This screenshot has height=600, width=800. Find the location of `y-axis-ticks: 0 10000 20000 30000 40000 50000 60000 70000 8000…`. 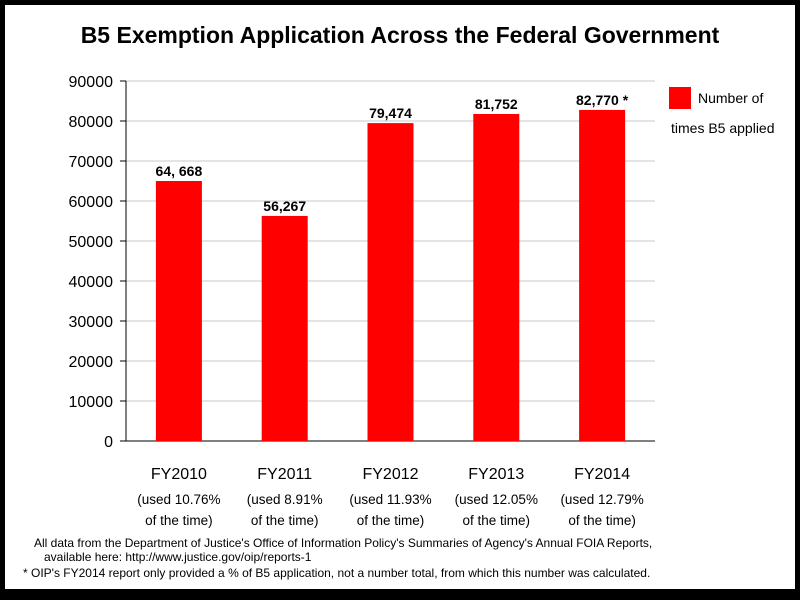

y-axis-ticks: 0 10000 20000 30000 40000 50000 60000 70000 8000… is located at coordinates (91, 262).